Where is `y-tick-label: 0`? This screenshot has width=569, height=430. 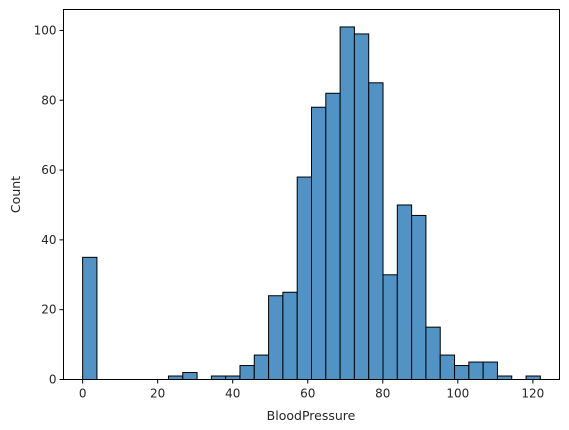
y-tick-label: 0 is located at coordinates (53, 380).